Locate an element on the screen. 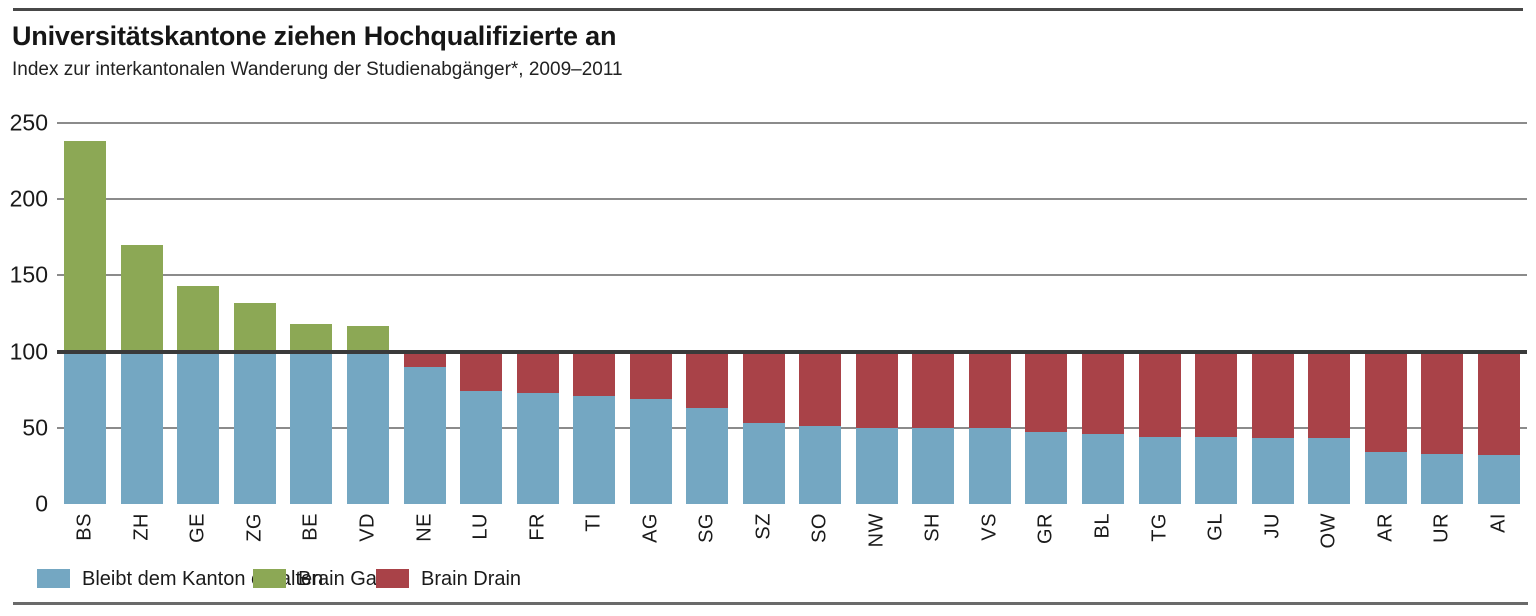  x-tick-label-AI: AI is located at coordinates (1504, 525).